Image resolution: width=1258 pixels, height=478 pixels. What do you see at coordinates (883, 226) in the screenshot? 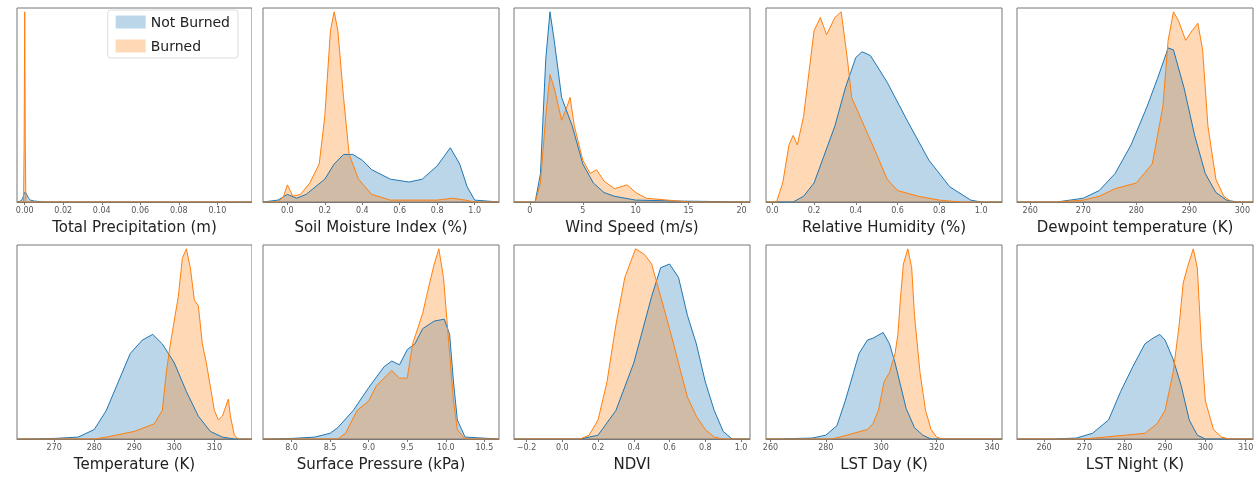
I see `x-axis-title: Relative Humidity (%)` at bounding box center [883, 226].